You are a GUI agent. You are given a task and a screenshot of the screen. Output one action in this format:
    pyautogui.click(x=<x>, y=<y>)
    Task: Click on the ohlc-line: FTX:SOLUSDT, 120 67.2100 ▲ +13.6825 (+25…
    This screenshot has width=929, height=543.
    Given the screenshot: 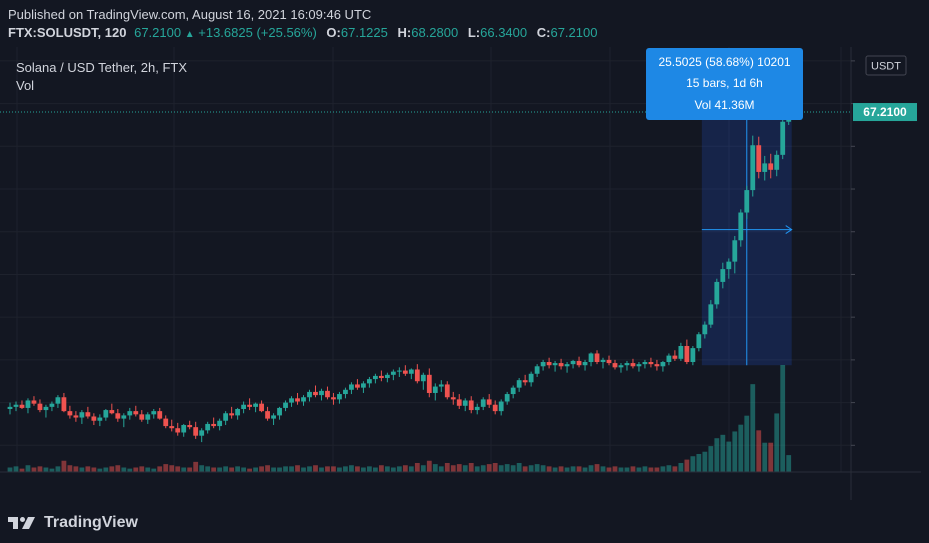 What is the action you would take?
    pyautogui.click(x=302, y=33)
    